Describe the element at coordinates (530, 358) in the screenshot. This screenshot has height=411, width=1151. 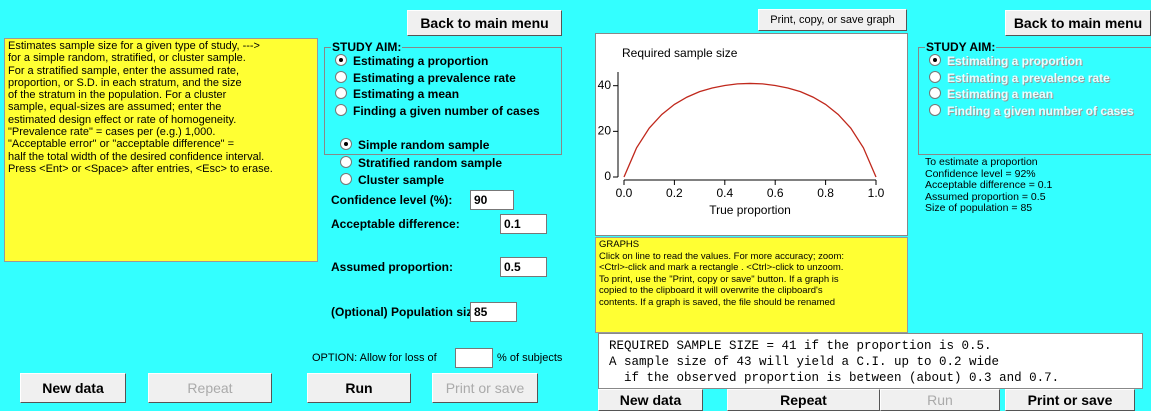
I see `option-text: % of subjects` at that location.